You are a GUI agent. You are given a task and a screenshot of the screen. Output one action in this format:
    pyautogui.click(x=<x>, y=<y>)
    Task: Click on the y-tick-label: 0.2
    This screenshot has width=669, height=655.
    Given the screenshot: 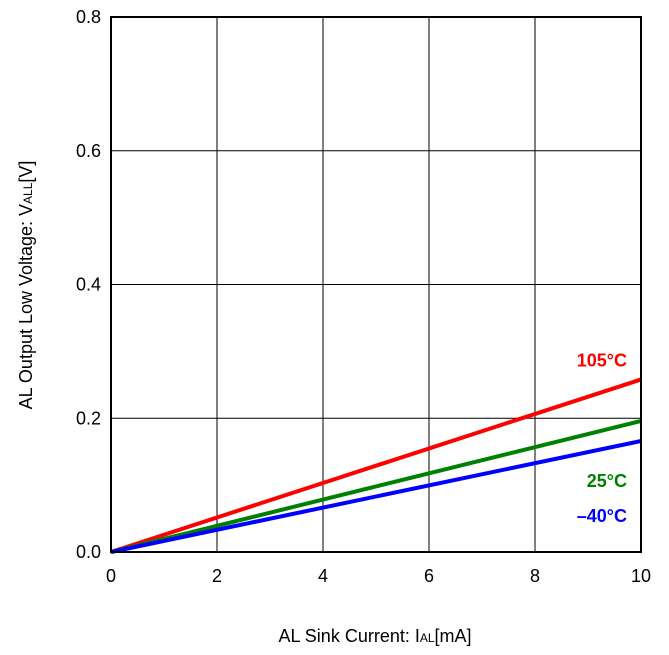 What is the action you would take?
    pyautogui.click(x=88, y=418)
    